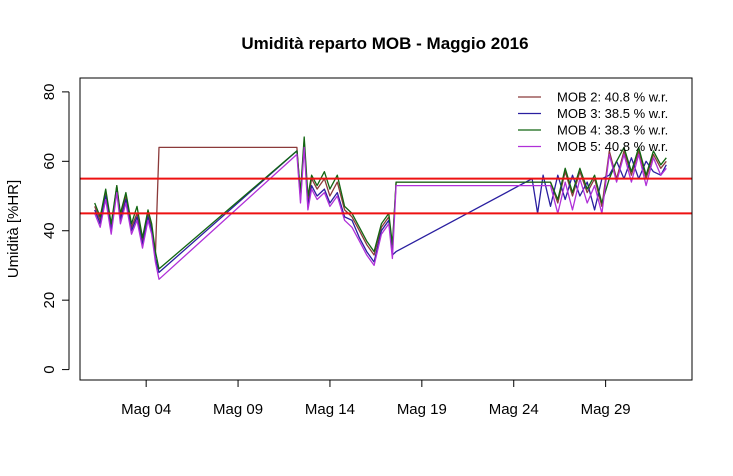 Image resolution: width=733 pixels, height=476 pixels. What do you see at coordinates (330, 409) in the screenshot?
I see `x-tick-label: Mag 14` at bounding box center [330, 409].